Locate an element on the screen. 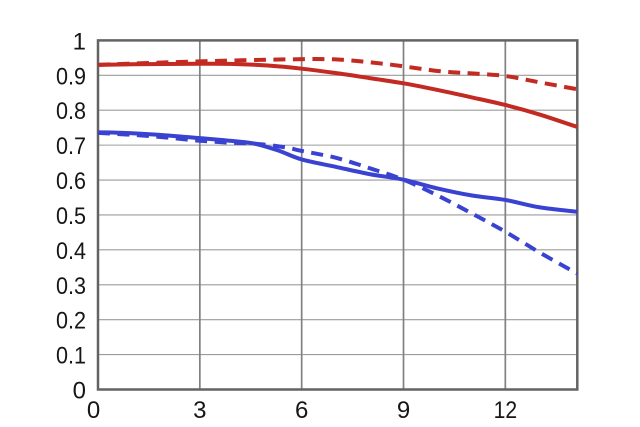  y-tick-label: 0.1 is located at coordinates (71, 356).